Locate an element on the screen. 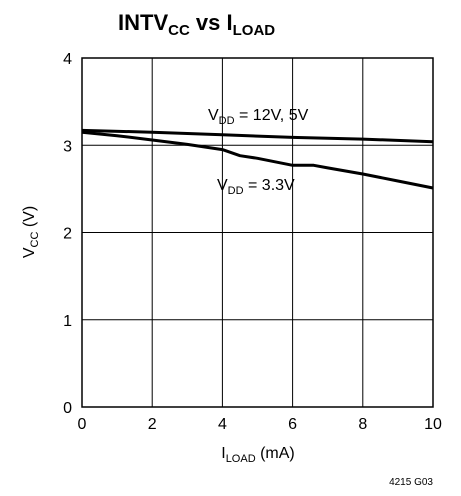  x-axis-label: ILOAD (mA) is located at coordinates (258, 455).